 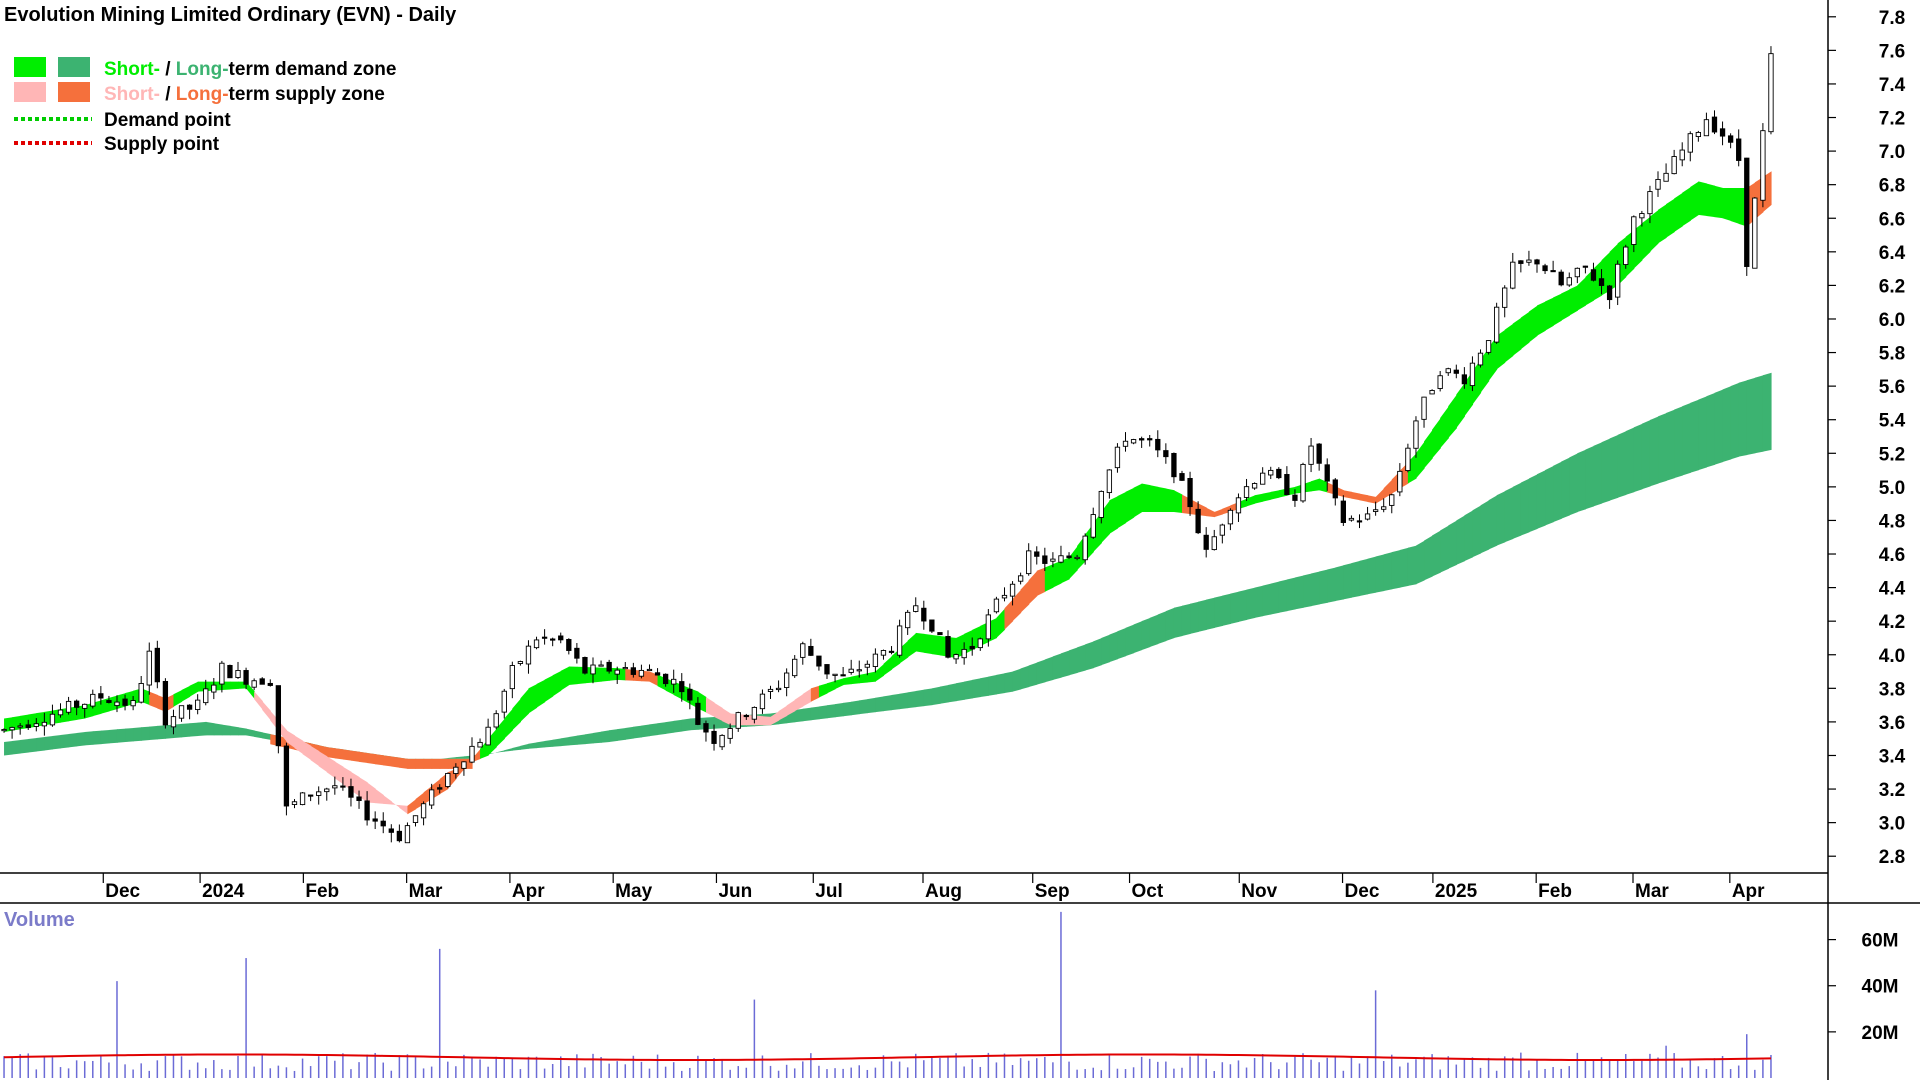 I want to click on price-tick-label: 3.8, so click(x=1892, y=689).